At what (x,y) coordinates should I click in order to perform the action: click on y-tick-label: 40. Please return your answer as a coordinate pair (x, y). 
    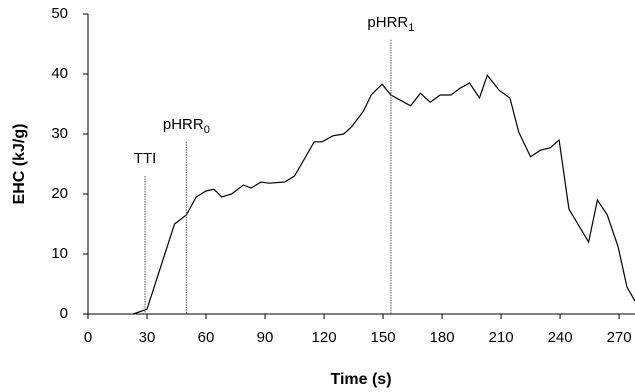
    Looking at the image, I should click on (59, 73).